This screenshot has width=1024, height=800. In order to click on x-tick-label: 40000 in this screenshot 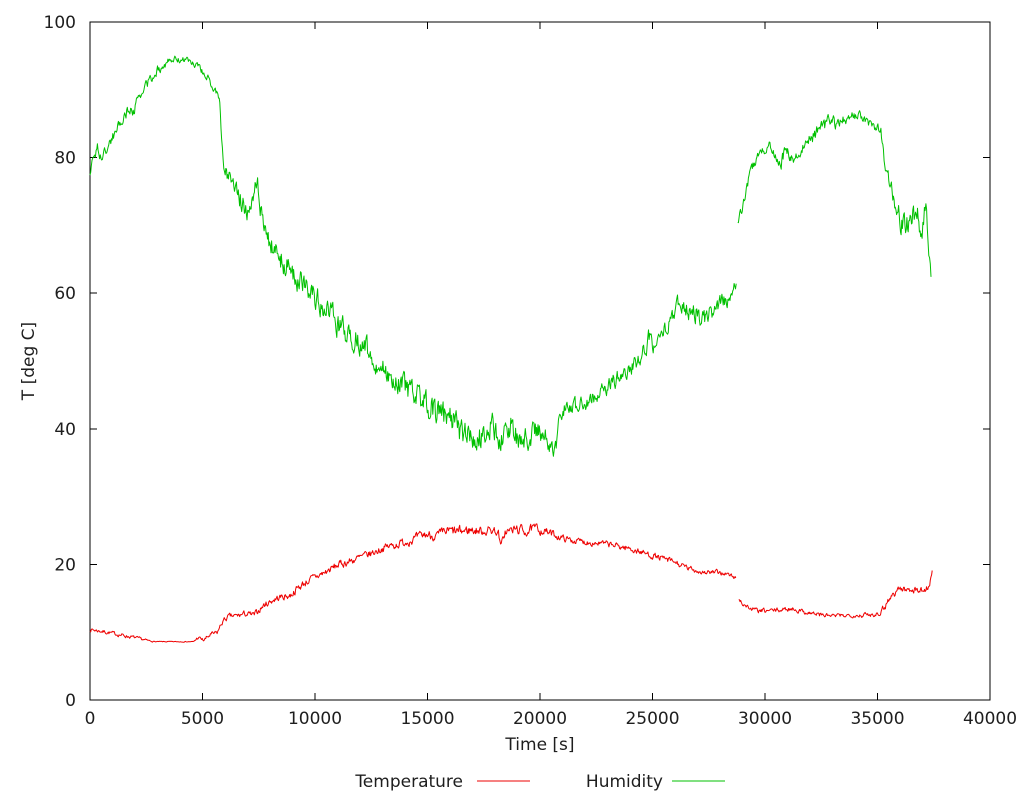, I will do `click(990, 719)`.